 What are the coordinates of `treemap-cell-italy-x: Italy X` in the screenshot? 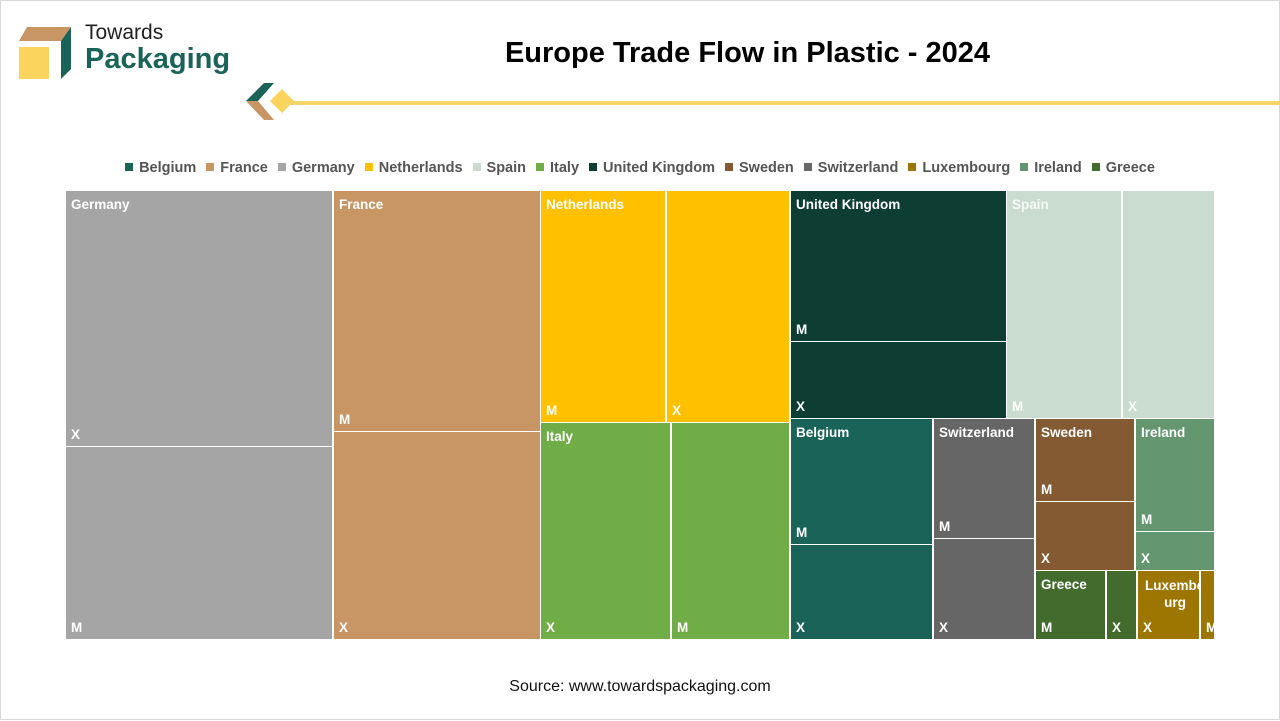 It's located at (605, 531).